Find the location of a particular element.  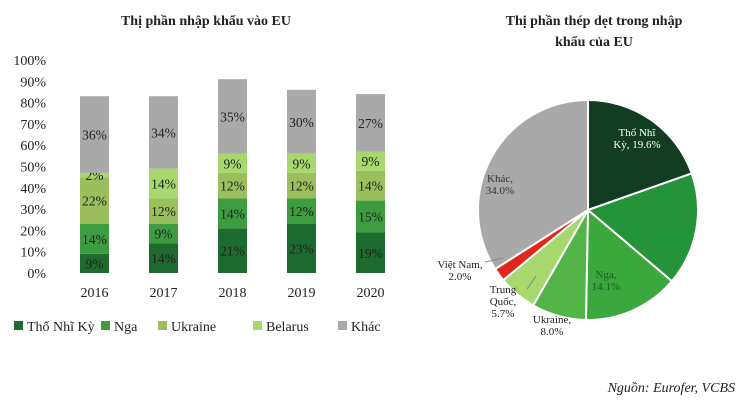

x-tick-label: 2019 is located at coordinates (302, 293).